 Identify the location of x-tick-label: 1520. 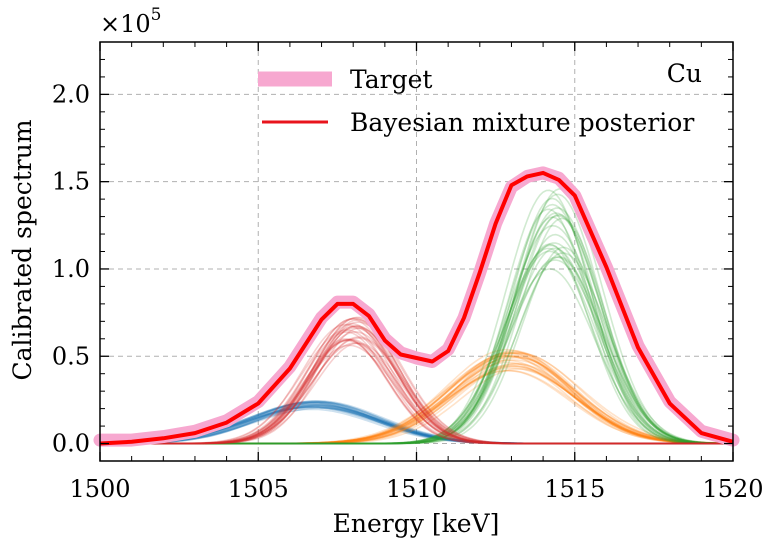
(732, 489).